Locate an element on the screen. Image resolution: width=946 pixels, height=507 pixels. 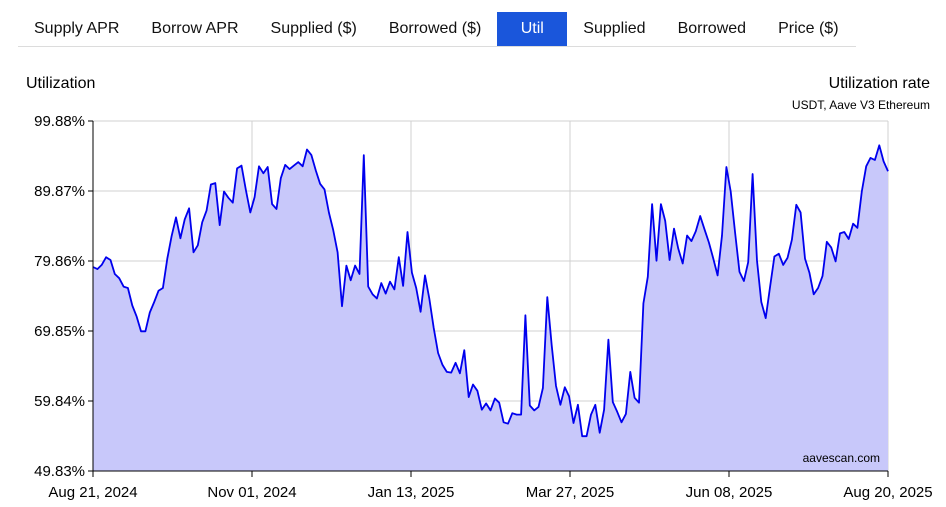
tab-supply-apr: Supply APR is located at coordinates (77, 28).